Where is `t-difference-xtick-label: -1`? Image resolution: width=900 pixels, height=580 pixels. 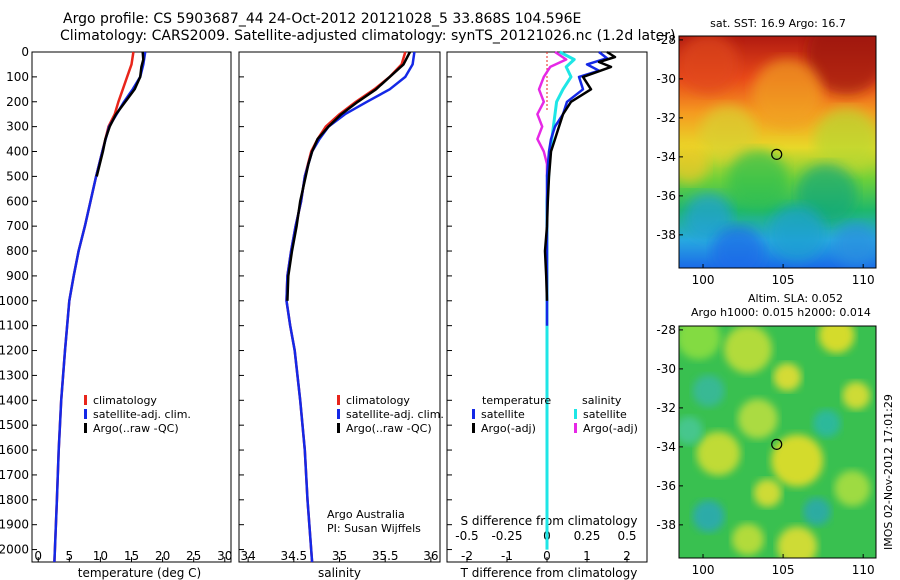
t-difference-xtick-label: -1 is located at coordinates (507, 556).